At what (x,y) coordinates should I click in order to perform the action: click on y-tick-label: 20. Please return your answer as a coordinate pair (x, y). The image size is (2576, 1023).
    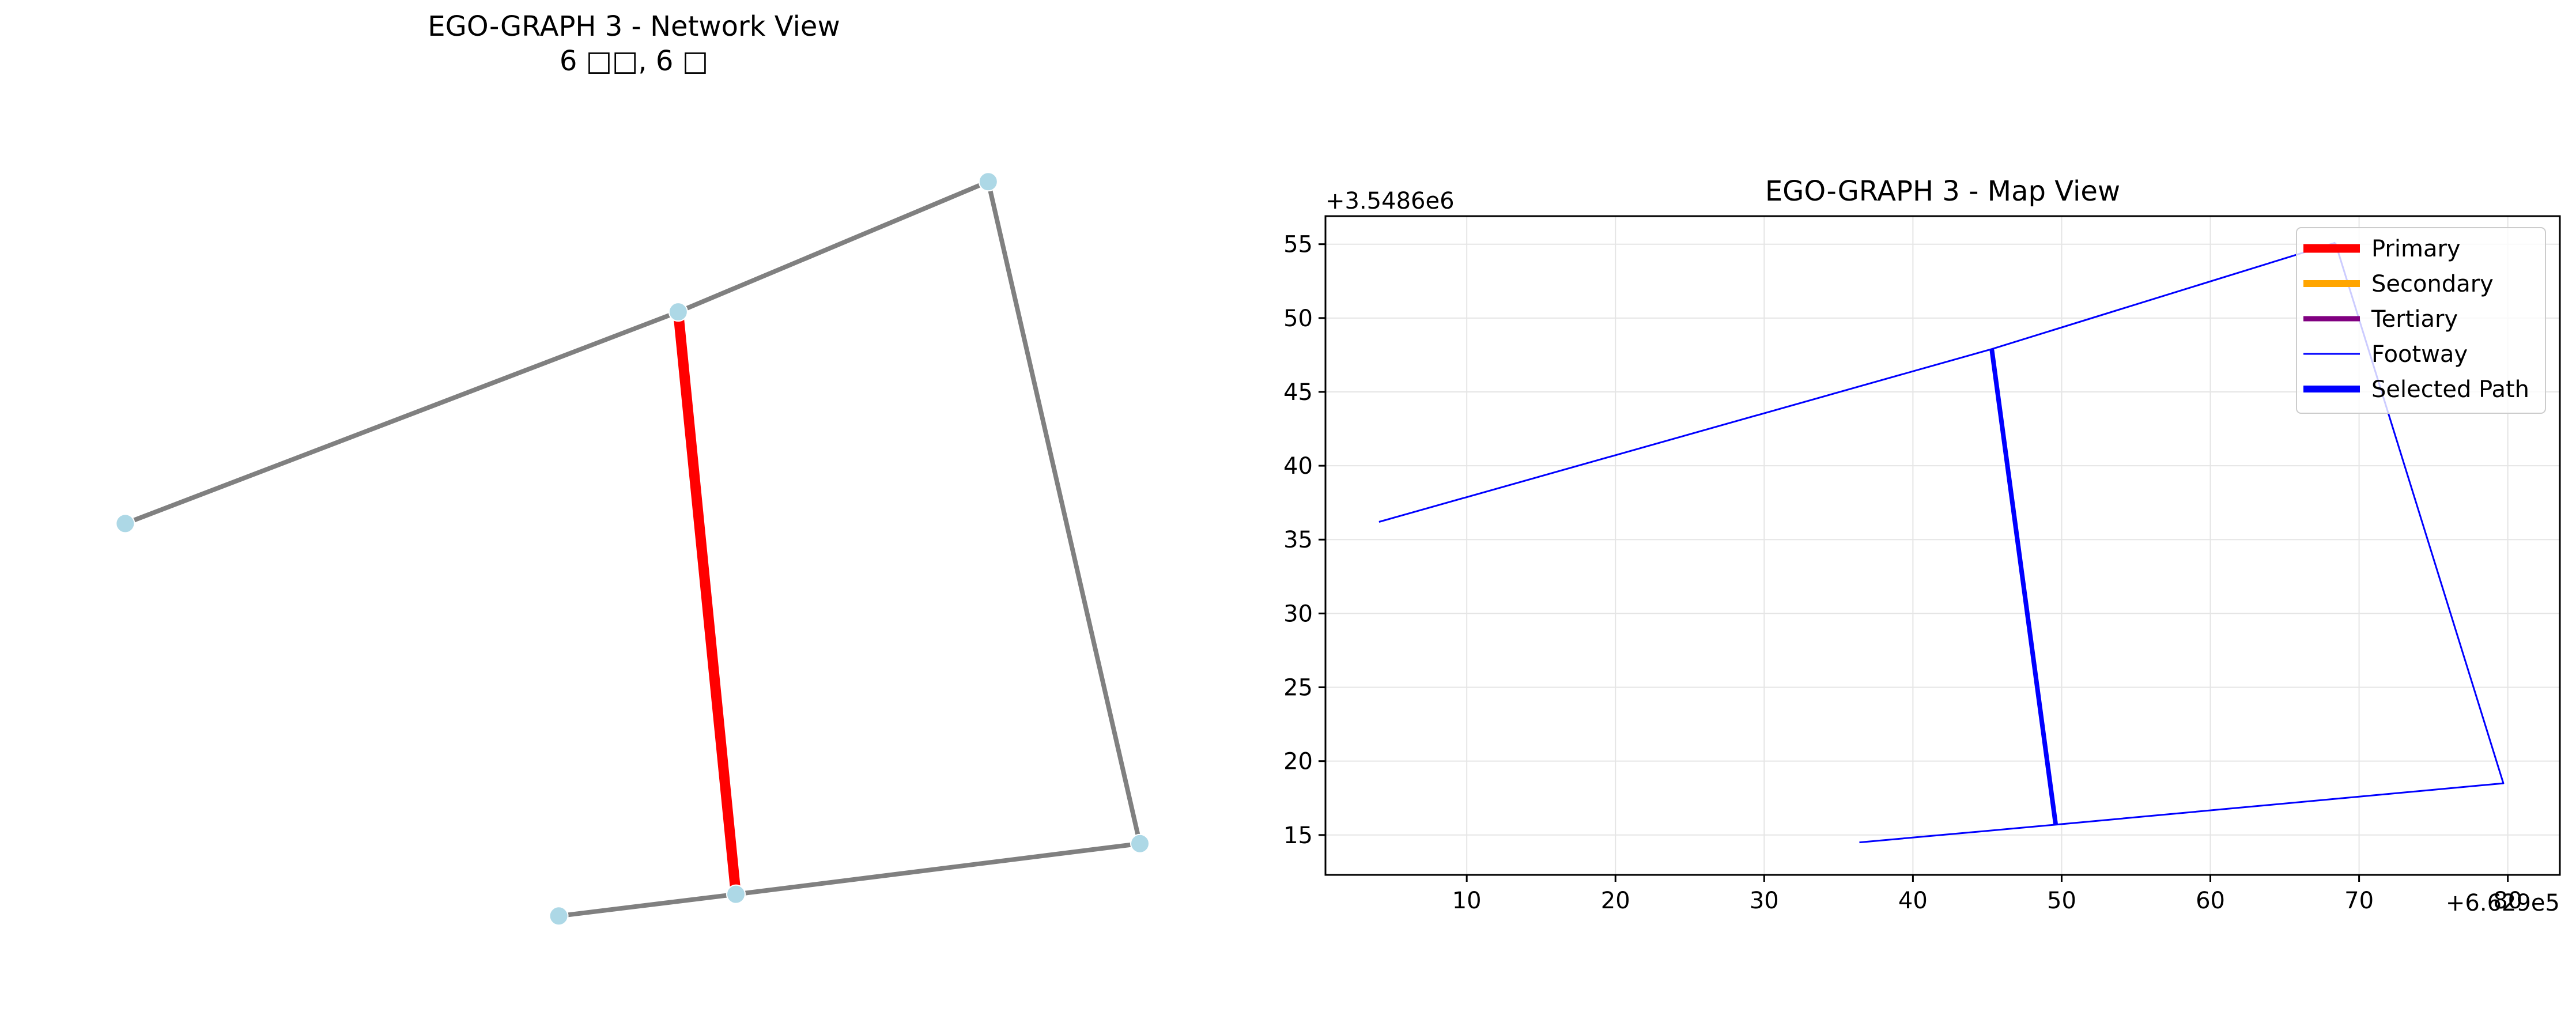
    Looking at the image, I should click on (1298, 762).